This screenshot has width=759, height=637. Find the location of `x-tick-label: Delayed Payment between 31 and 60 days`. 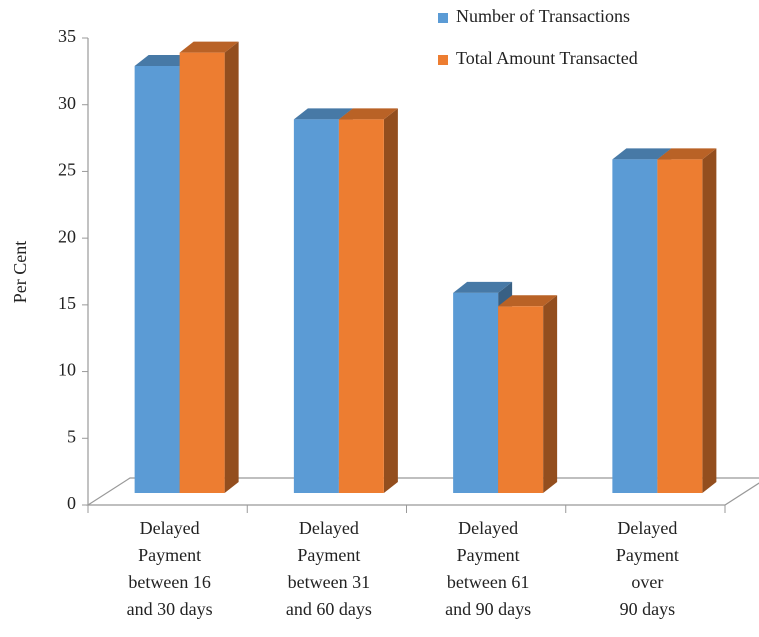

x-tick-label: Delayed Payment between 31 and 60 days is located at coordinates (329, 568).